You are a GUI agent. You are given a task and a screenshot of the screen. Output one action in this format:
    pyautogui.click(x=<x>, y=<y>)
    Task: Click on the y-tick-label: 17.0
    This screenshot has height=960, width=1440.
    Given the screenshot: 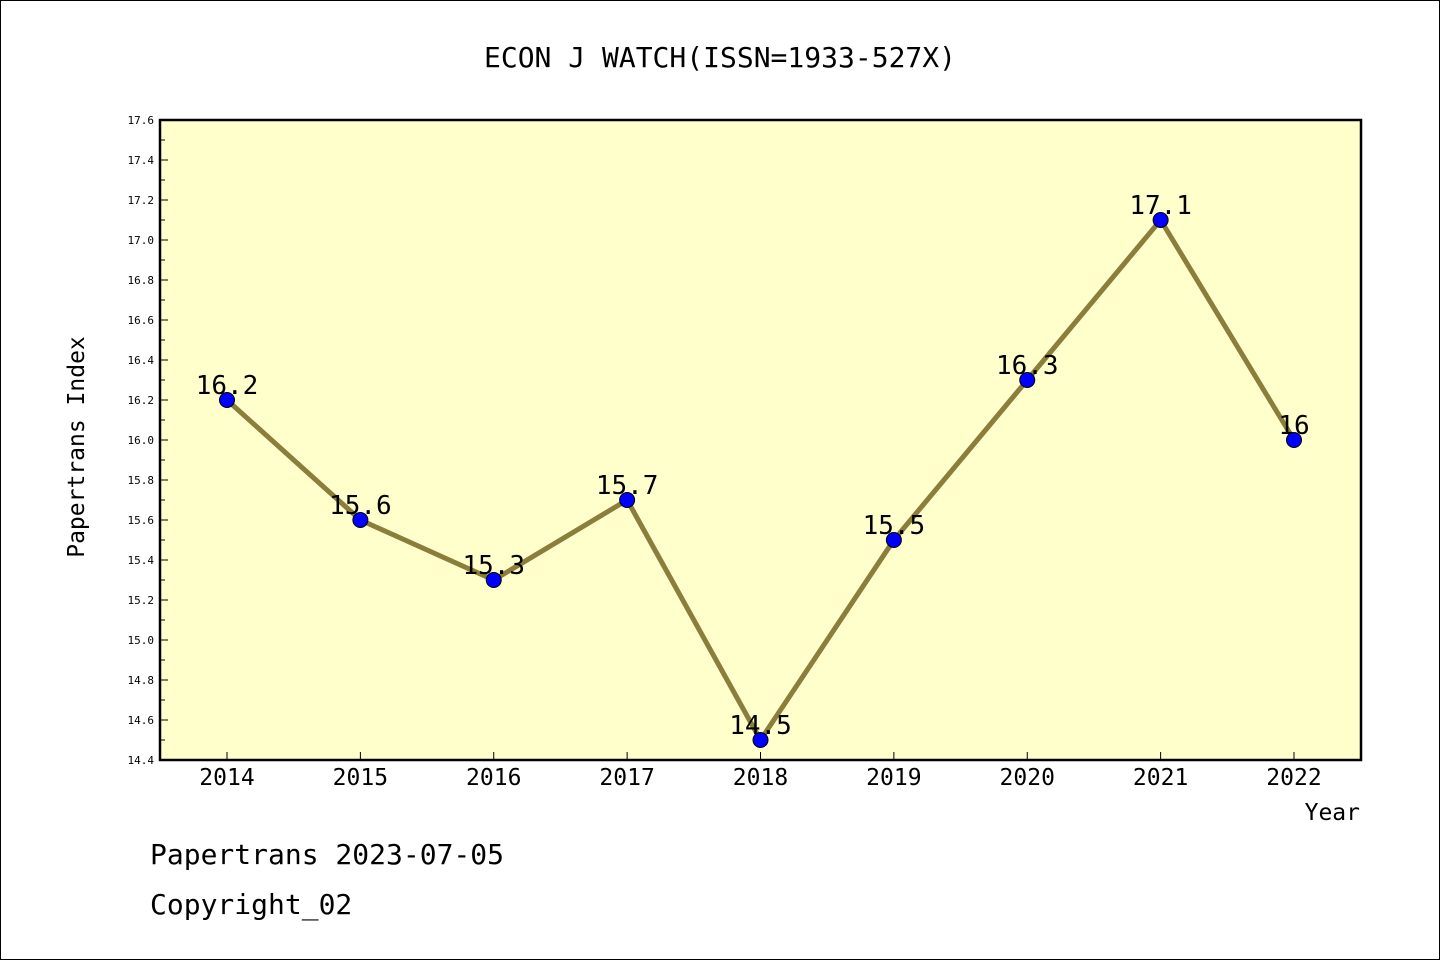 What is the action you would take?
    pyautogui.click(x=141, y=240)
    